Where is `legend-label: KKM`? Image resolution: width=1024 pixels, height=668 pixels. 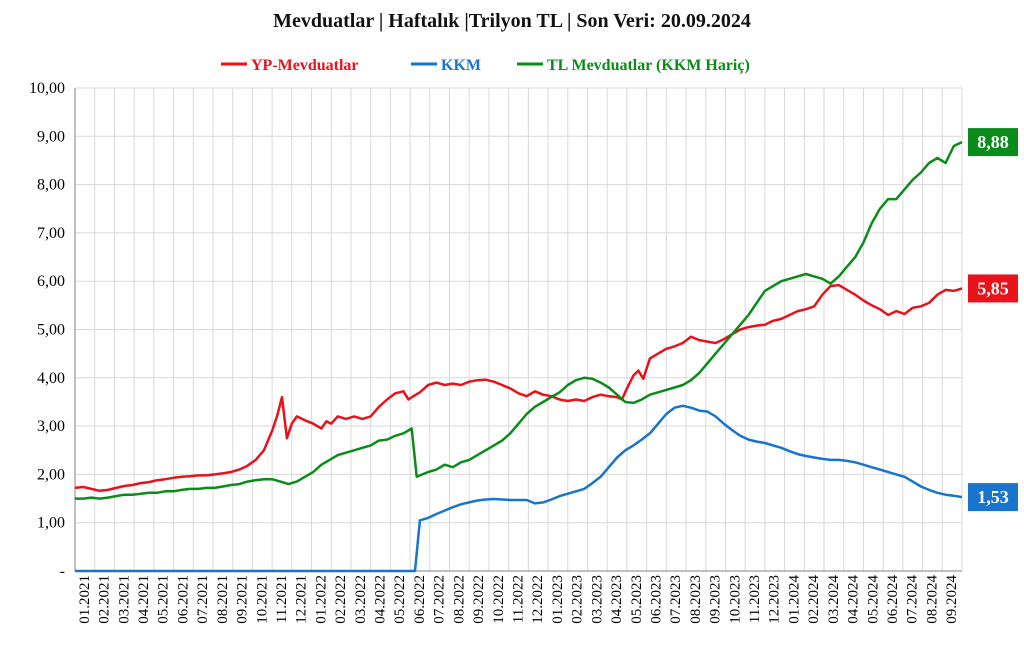 legend-label: KKM is located at coordinates (461, 65).